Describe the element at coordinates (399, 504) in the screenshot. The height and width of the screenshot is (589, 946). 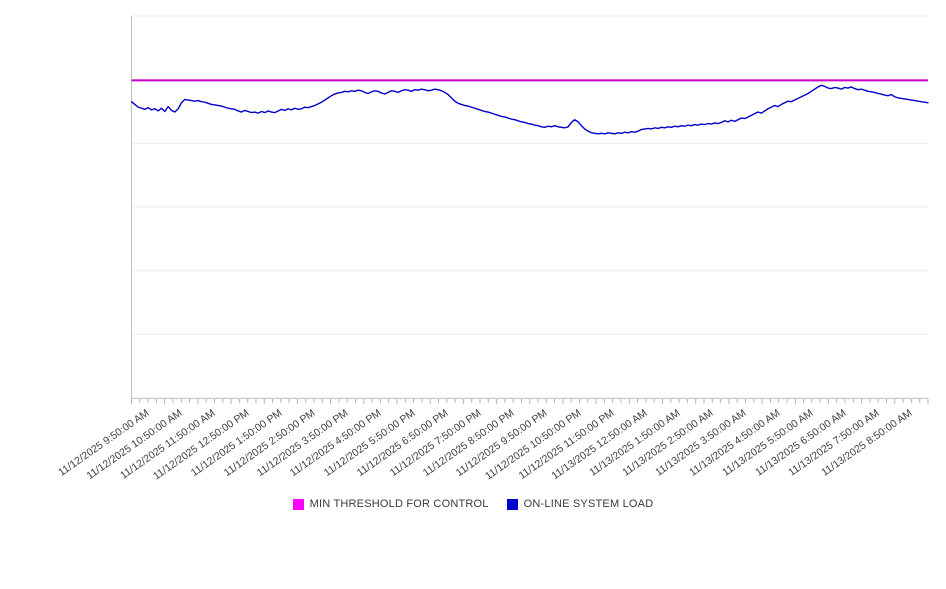
I see `legend-label: MIN THRESHOLD FOR CONTROL` at that location.